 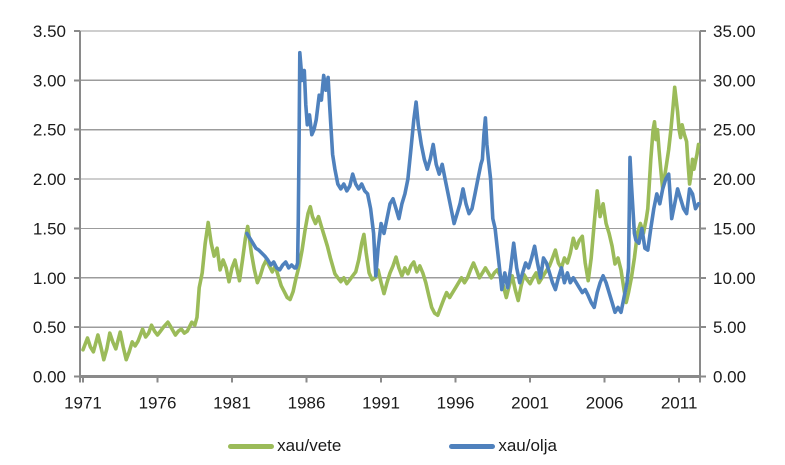 I want to click on x-tick-label: 1981, so click(x=232, y=403).